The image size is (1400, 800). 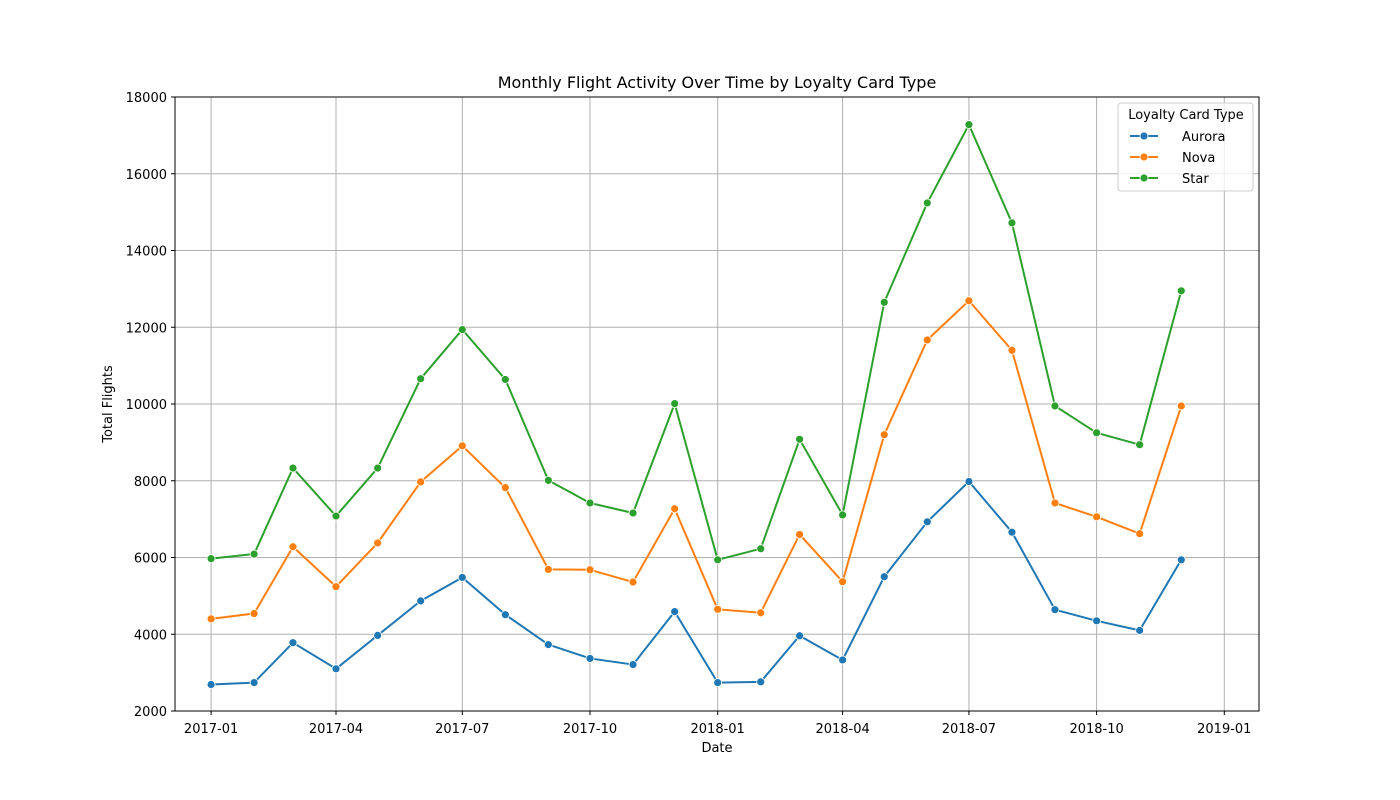 What do you see at coordinates (969, 729) in the screenshot?
I see `x-tick-label: 2018-07` at bounding box center [969, 729].